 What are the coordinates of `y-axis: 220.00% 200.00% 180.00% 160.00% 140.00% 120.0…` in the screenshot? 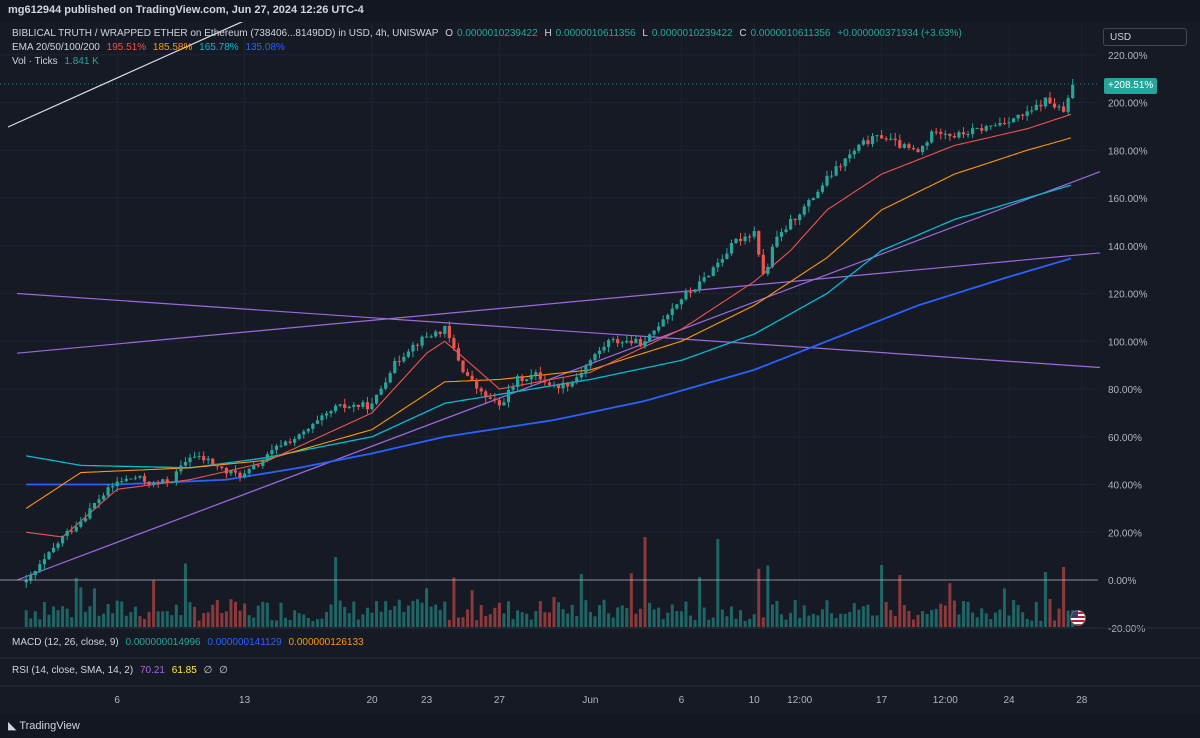 It's located at (1128, 343).